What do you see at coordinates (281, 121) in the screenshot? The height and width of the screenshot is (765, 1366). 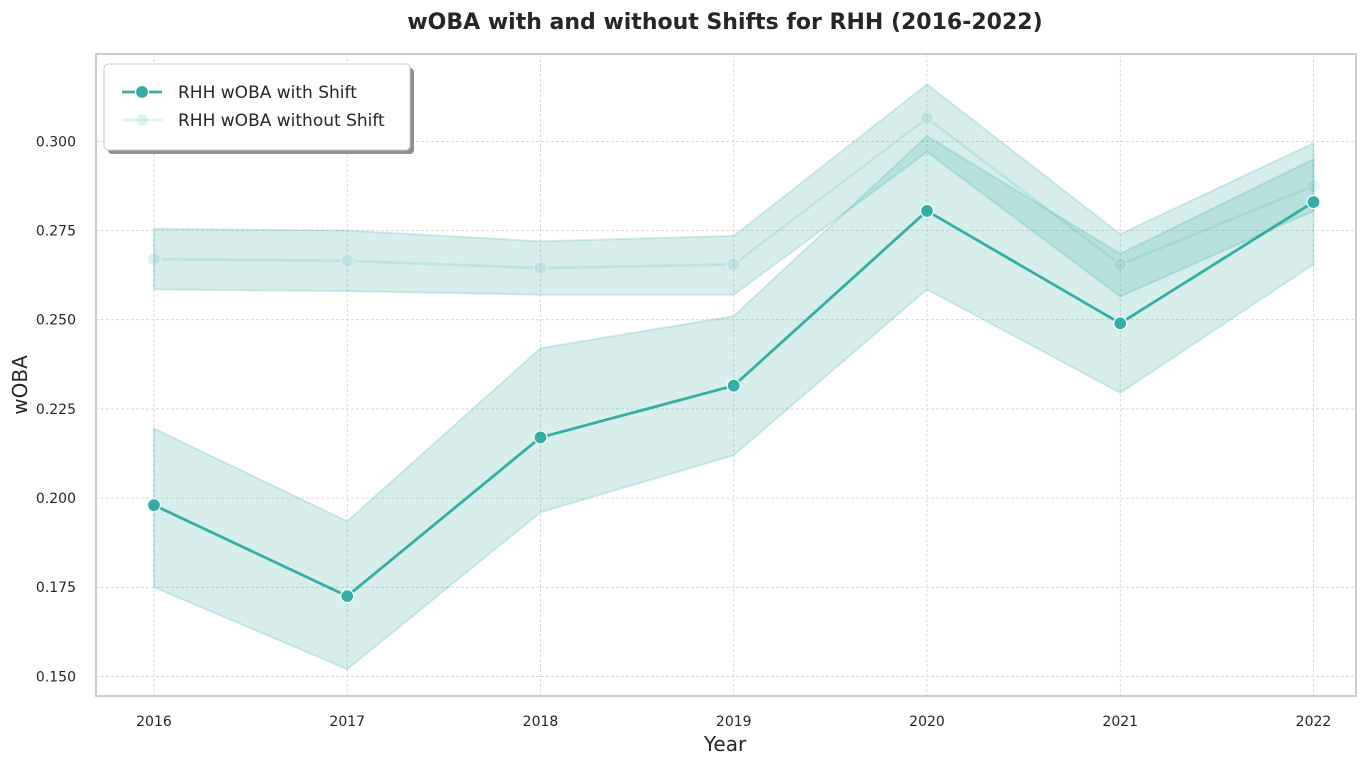 I see `legend-label: RHH wOBA without Shift` at bounding box center [281, 121].